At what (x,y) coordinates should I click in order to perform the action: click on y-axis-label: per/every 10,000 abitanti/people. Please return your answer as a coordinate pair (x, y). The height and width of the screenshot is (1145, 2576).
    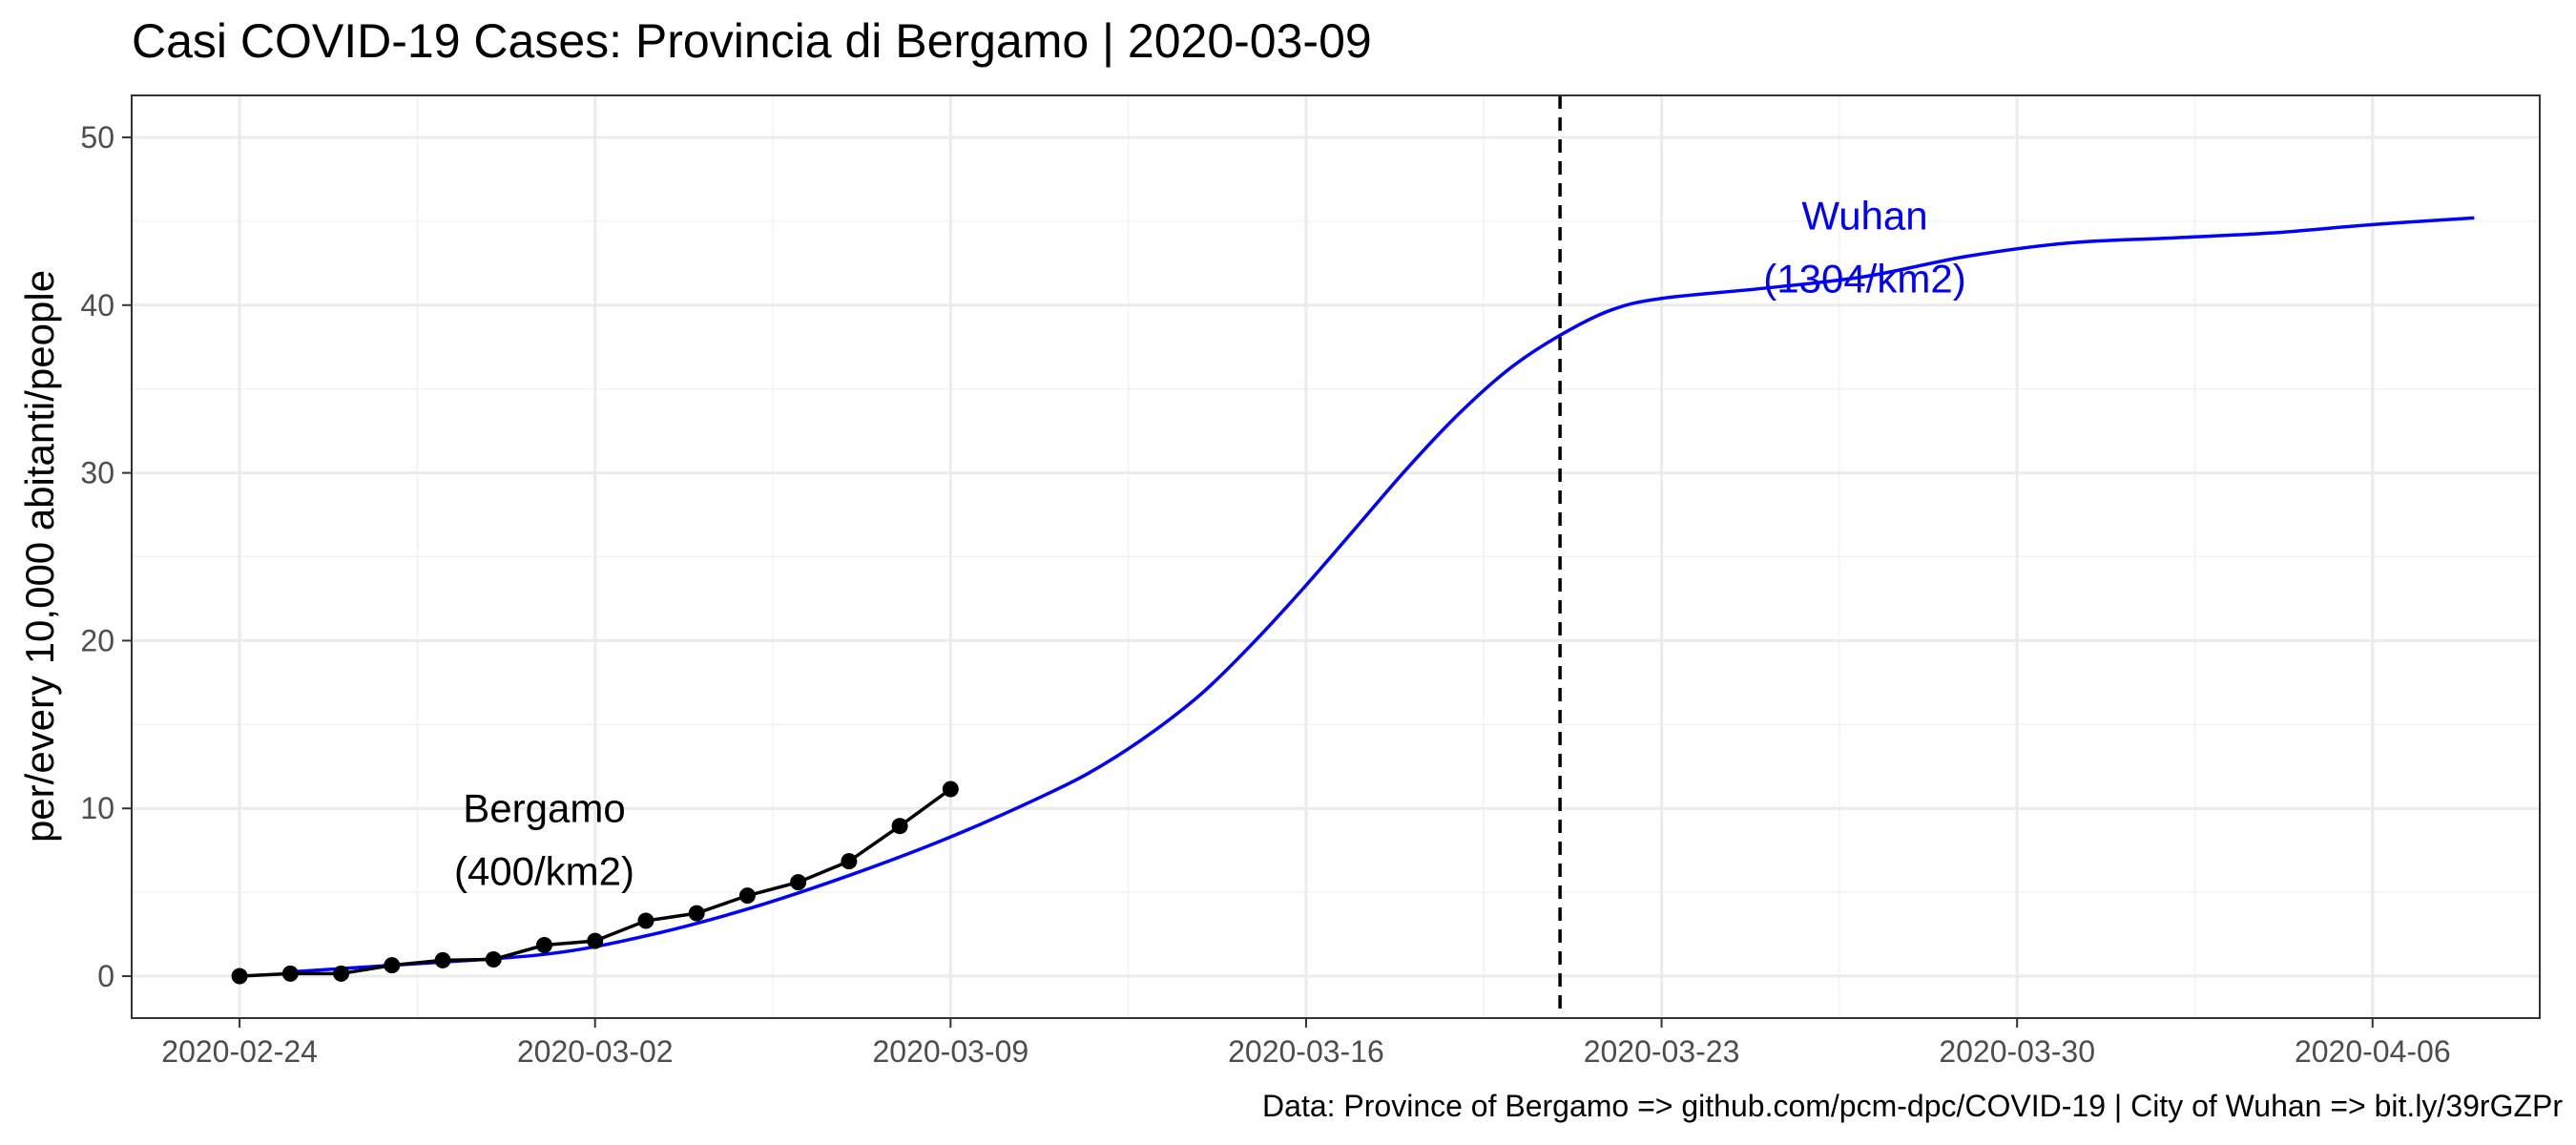
    Looking at the image, I should click on (39, 557).